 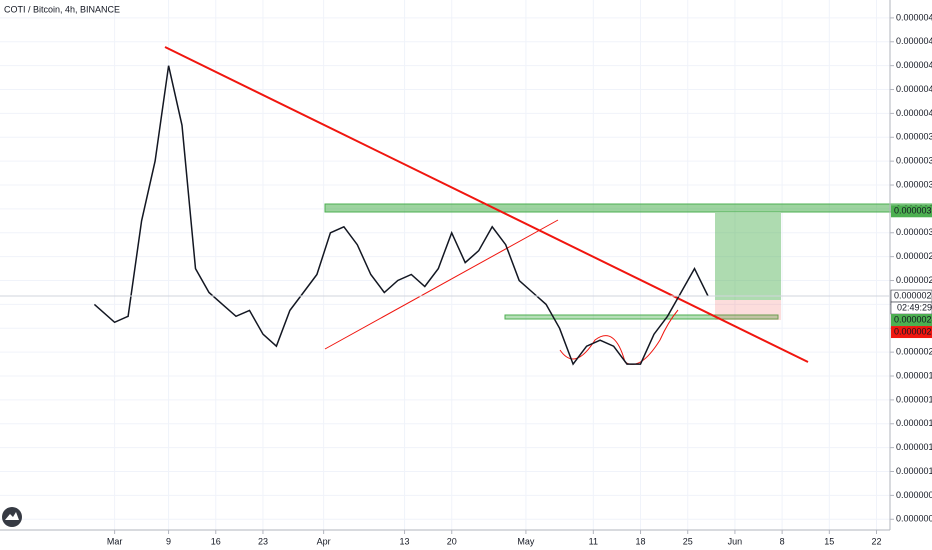 I want to click on x-tick-label: Mar, so click(x=115, y=541).